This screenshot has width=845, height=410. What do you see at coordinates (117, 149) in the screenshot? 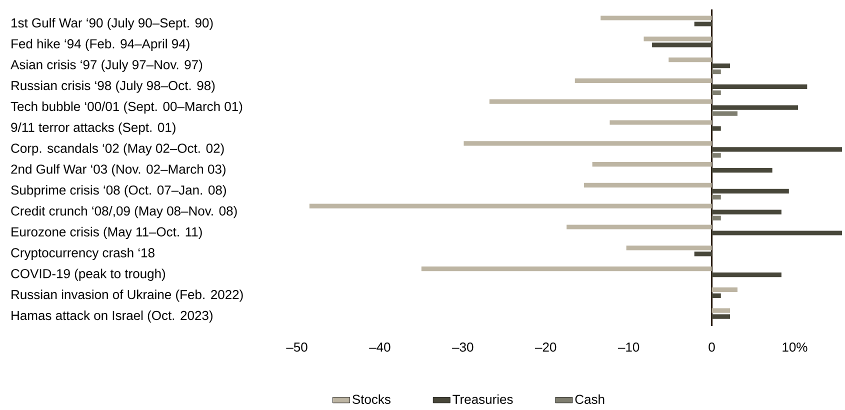
I see `y-tick-label: Corp. scandals ‘02 (May 02–Oct. 02)` at bounding box center [117, 149].